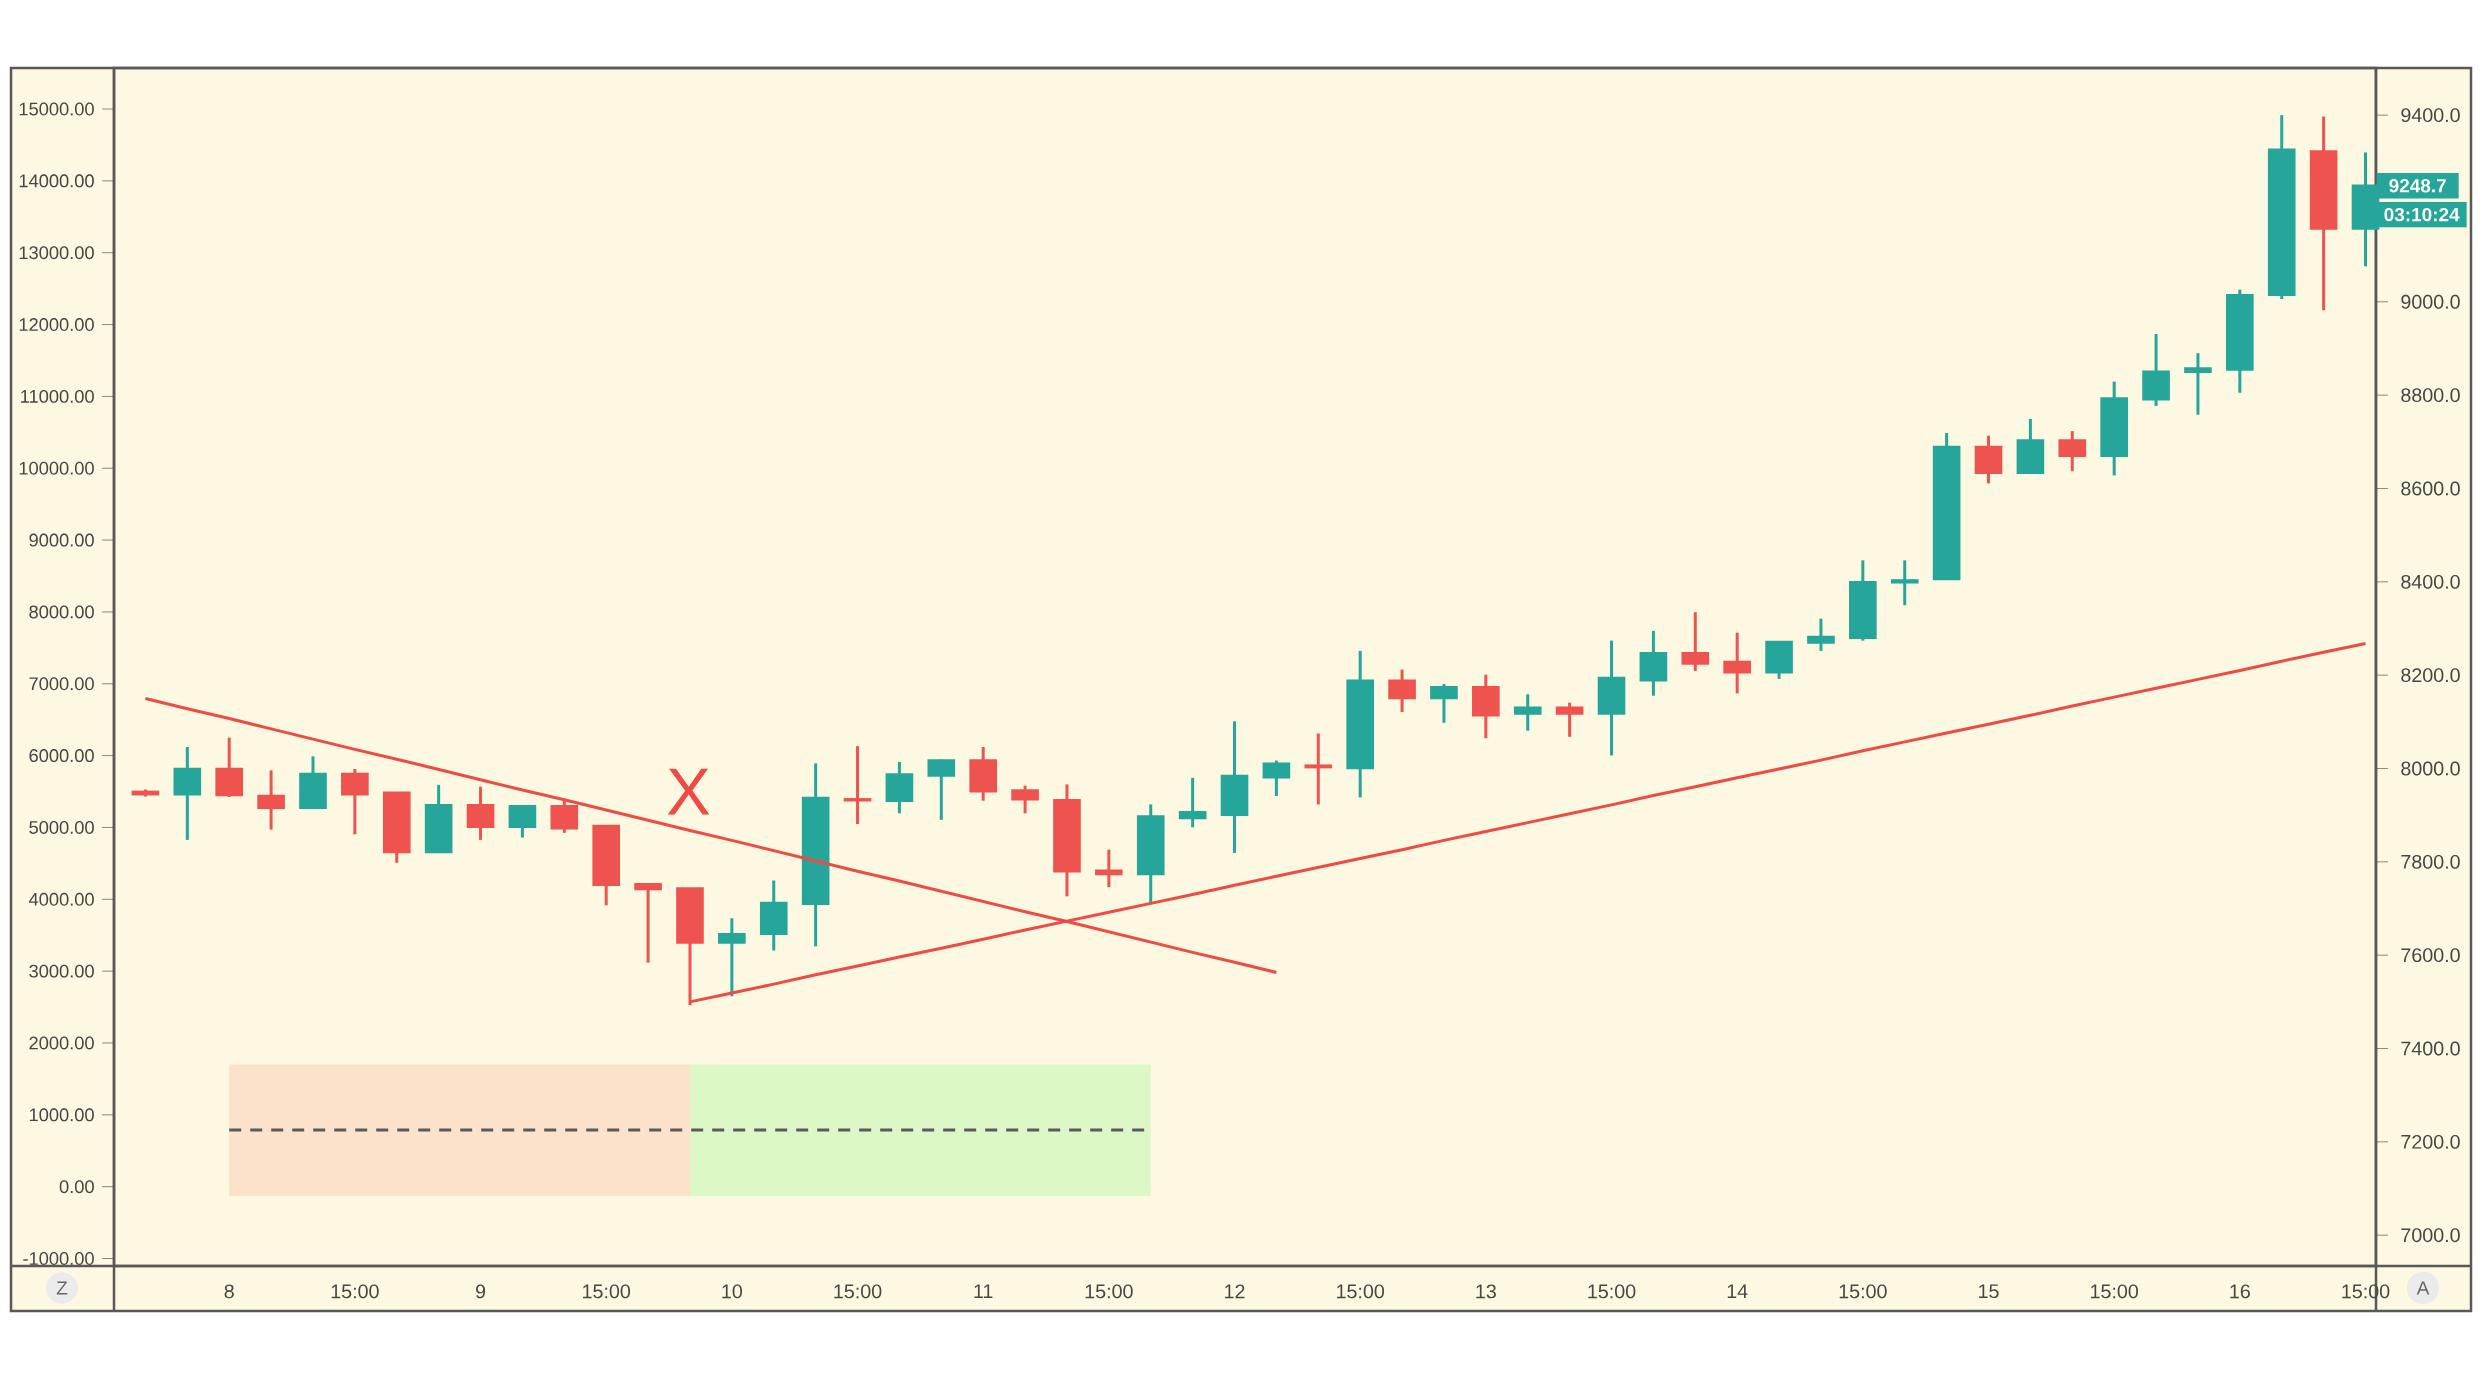  Describe the element at coordinates (56, 468) in the screenshot. I see `y-tick-label: 10000.00` at that location.